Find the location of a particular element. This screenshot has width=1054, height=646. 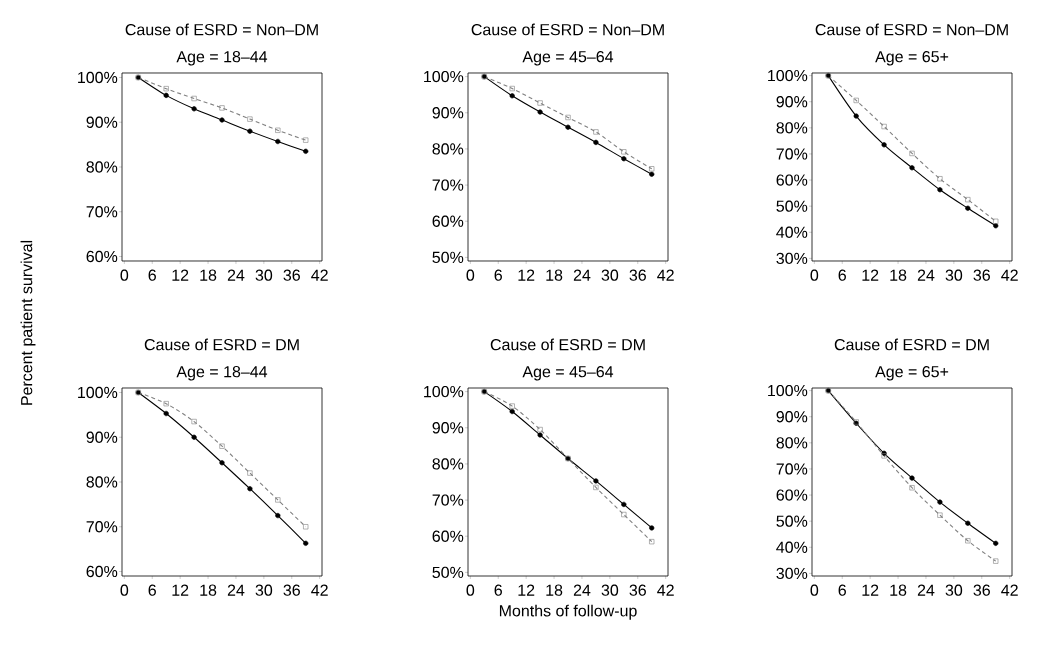

y-tick-label: 30% is located at coordinates (792, 573).